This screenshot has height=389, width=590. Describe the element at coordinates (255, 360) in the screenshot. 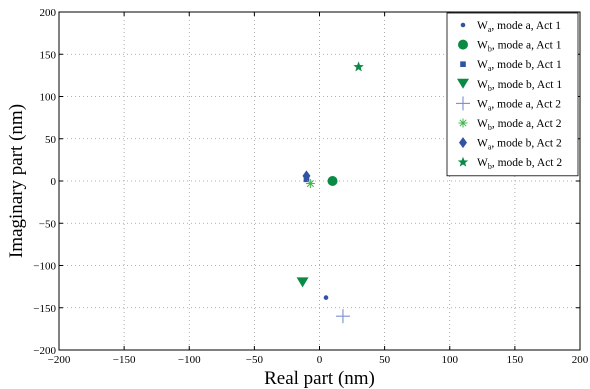

I see `x-tick-label: −50` at that location.